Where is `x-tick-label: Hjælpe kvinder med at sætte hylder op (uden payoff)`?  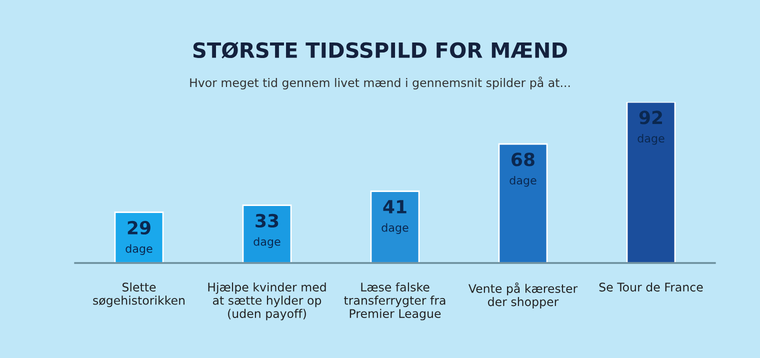
x-tick-label: Hjælpe kvinder med at sætte hylder op (uden payoff) is located at coordinates (267, 301).